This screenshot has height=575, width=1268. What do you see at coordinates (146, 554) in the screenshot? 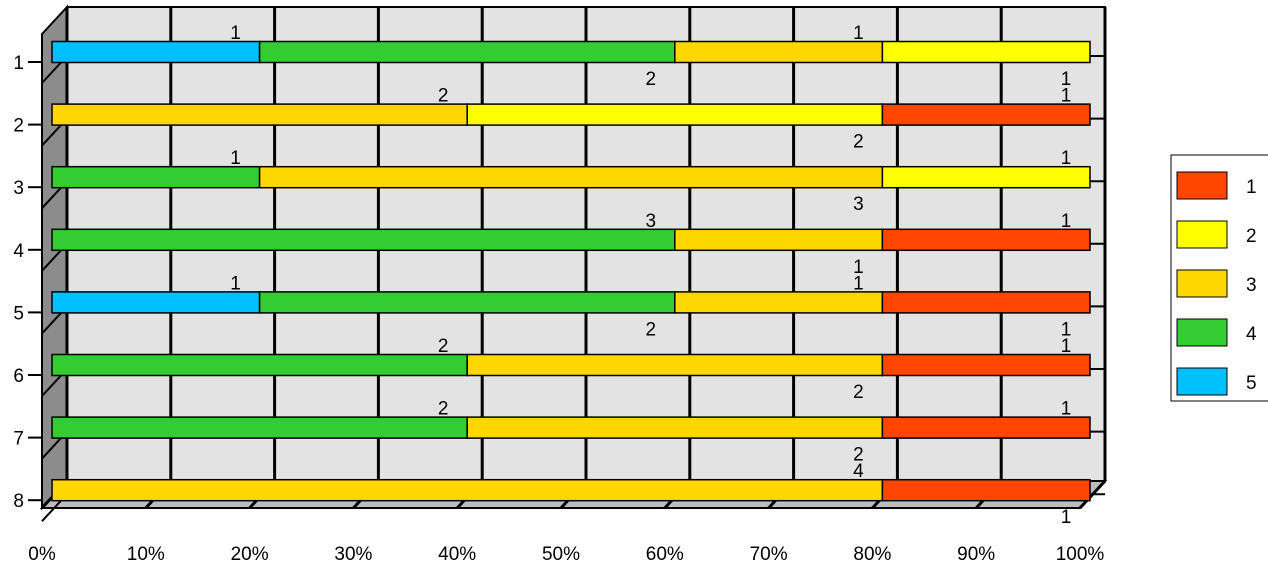
I see `x-tick-label: 10%` at bounding box center [146, 554].